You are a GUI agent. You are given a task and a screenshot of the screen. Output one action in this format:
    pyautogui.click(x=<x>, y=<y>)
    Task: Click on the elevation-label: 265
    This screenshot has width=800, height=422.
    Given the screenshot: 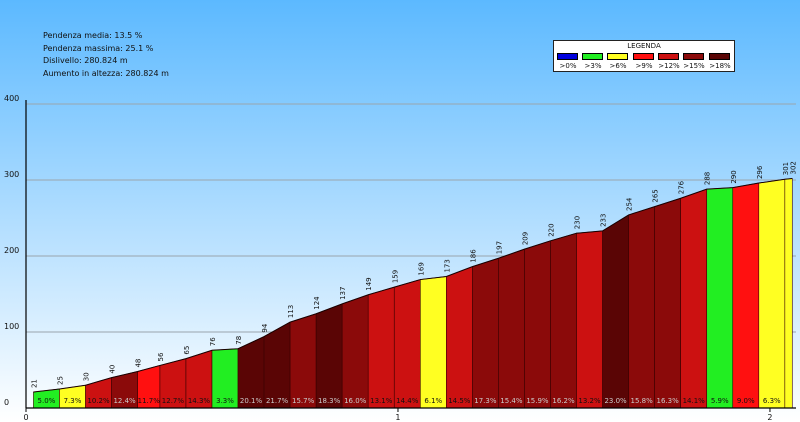 What is the action you would take?
    pyautogui.click(x=656, y=195)
    